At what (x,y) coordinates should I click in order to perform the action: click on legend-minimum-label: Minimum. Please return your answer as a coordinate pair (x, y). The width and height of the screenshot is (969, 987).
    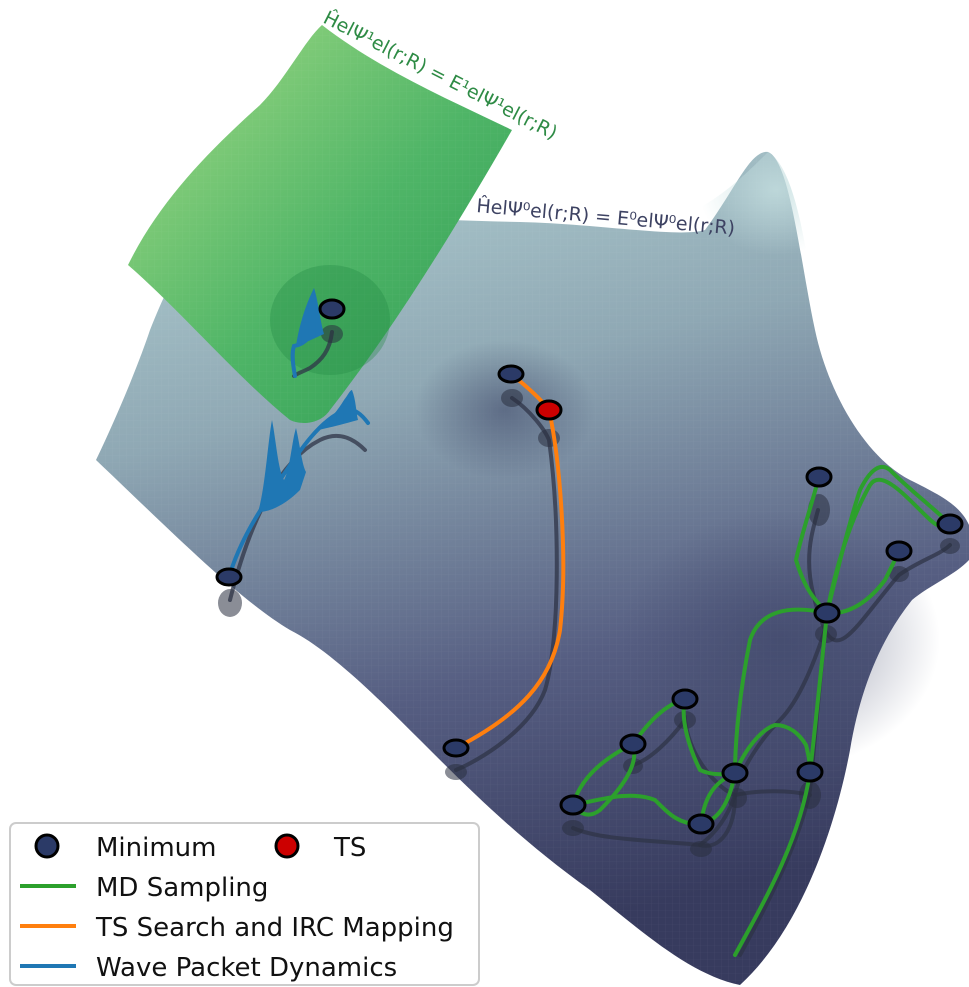
    Looking at the image, I should click on (156, 848).